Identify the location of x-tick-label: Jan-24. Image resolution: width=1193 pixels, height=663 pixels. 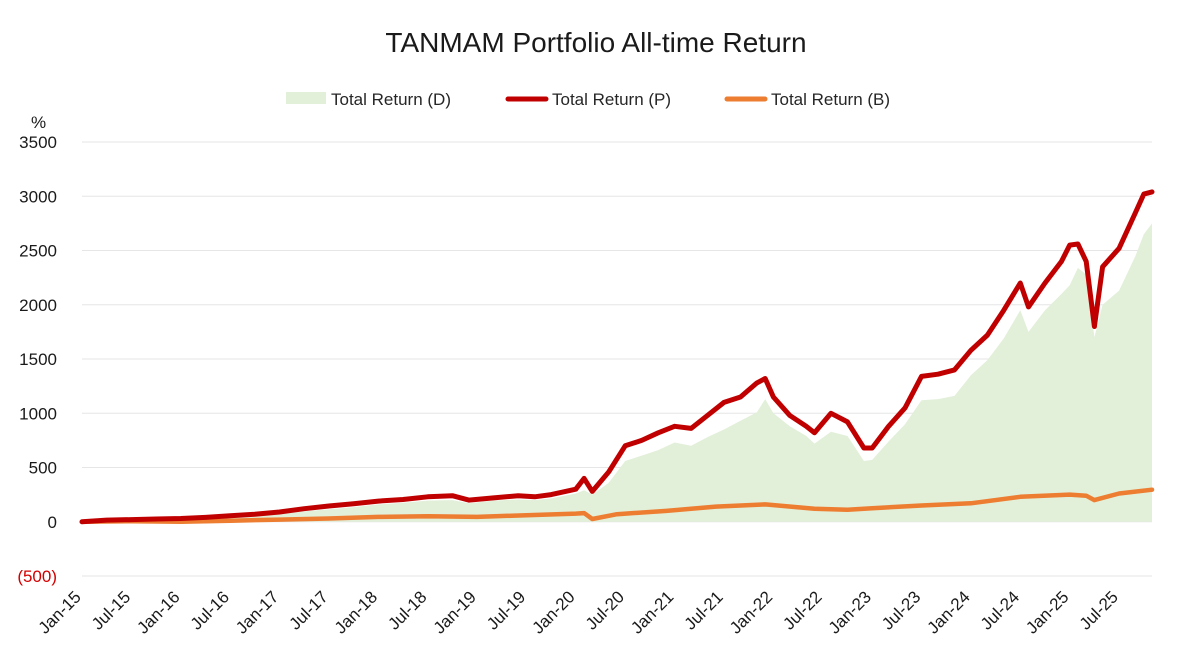
(949, 612).